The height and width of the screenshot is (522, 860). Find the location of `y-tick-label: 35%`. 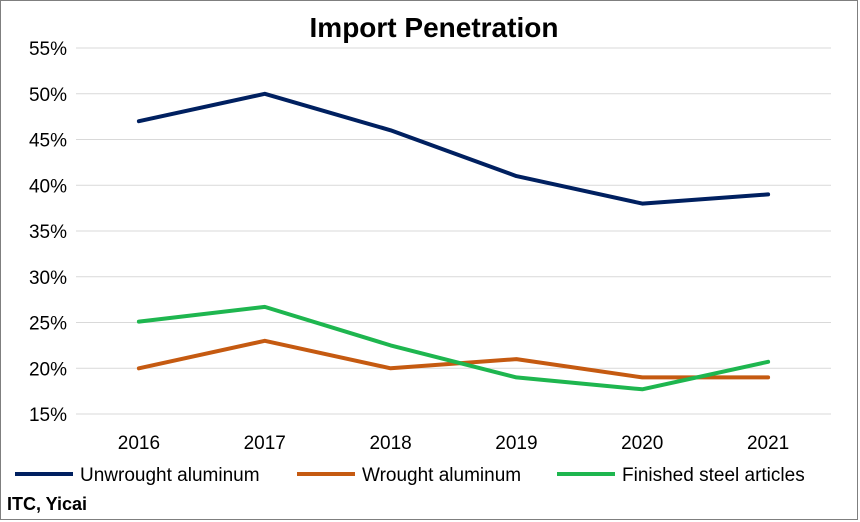

y-tick-label: 35% is located at coordinates (48, 232).